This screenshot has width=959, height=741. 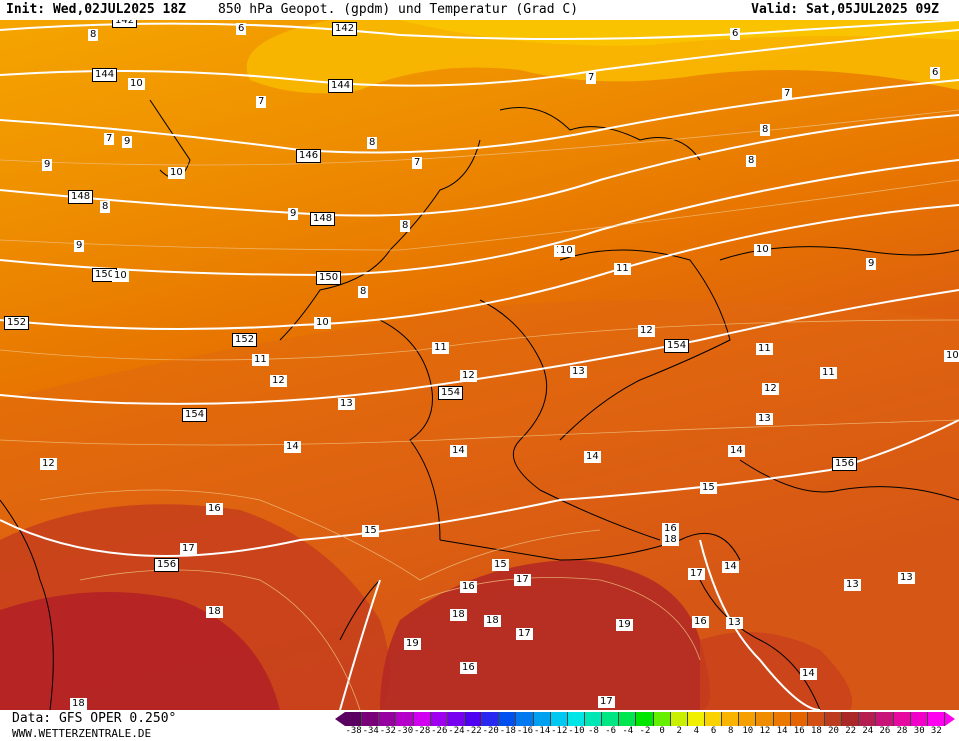 What do you see at coordinates (628, 731) in the screenshot?
I see `scale-label: -4` at bounding box center [628, 731].